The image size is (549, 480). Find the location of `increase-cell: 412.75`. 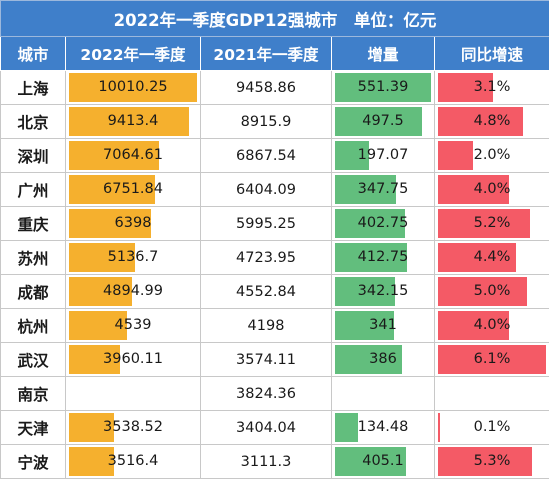

increase-cell: 412.75 is located at coordinates (383, 257).